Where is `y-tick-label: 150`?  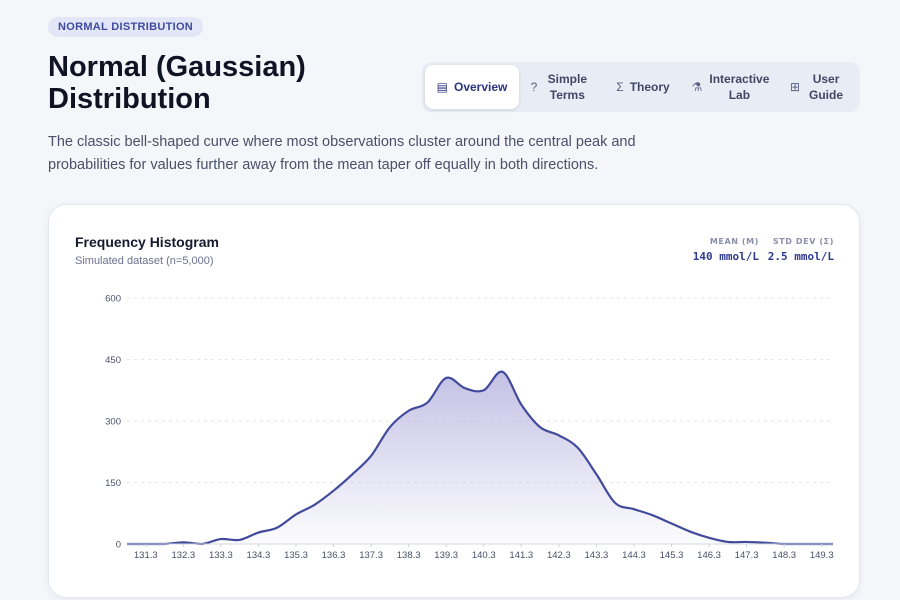 y-tick-label: 150 is located at coordinates (113, 483).